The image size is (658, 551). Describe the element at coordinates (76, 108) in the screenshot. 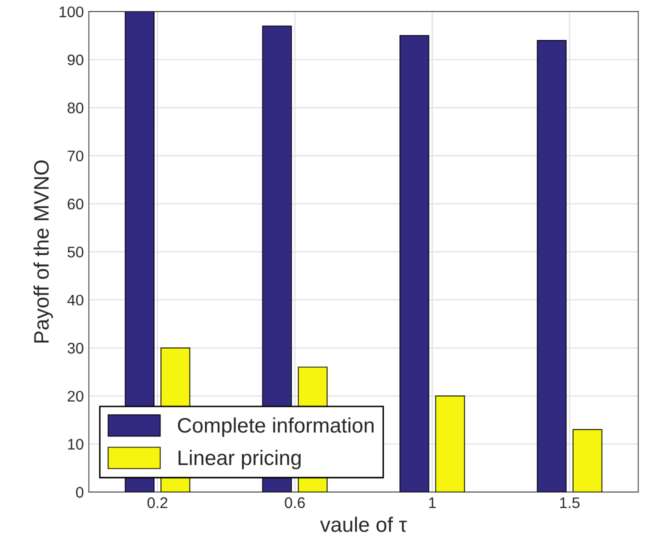

I see `y-tick-label: 80` at that location.